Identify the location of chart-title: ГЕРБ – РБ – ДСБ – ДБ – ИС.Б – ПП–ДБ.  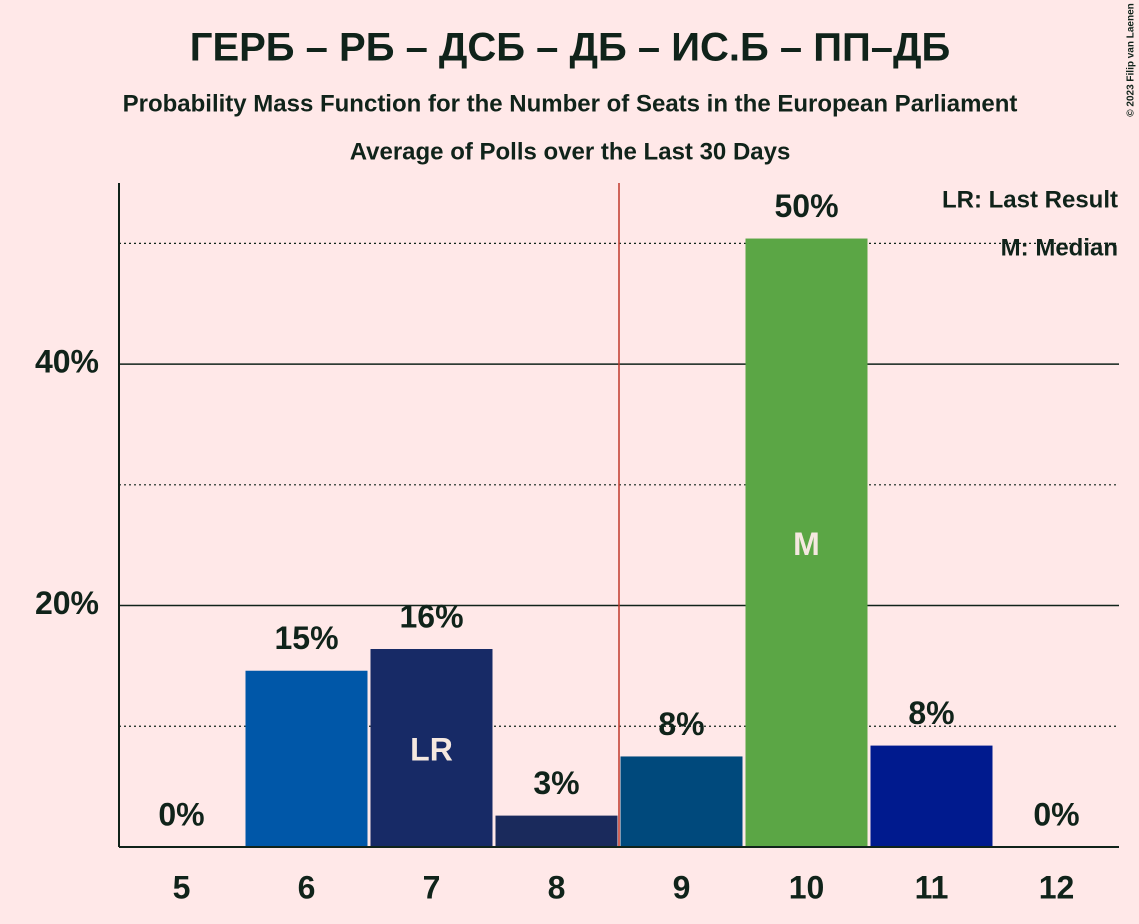
(570, 48).